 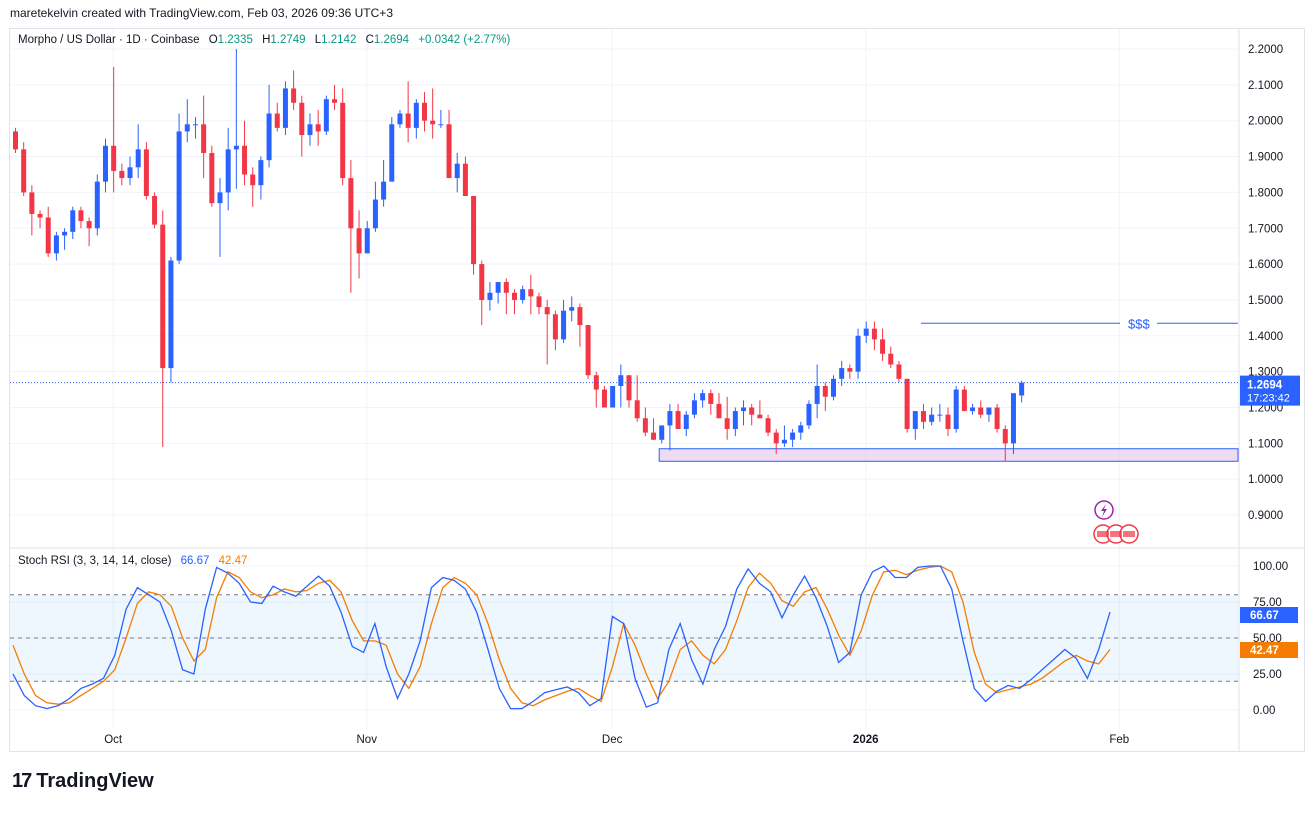 I want to click on tradingview-logo-icon: 17, so click(x=22, y=781).